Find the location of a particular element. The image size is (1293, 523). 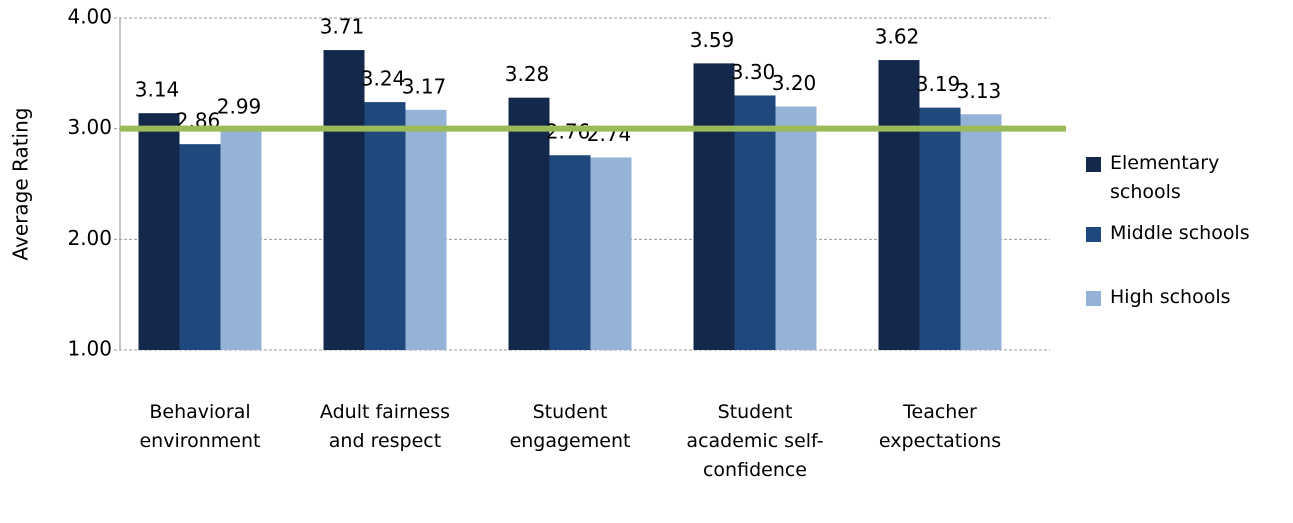

x-tick-label: Student academic self-confidence is located at coordinates (755, 441).